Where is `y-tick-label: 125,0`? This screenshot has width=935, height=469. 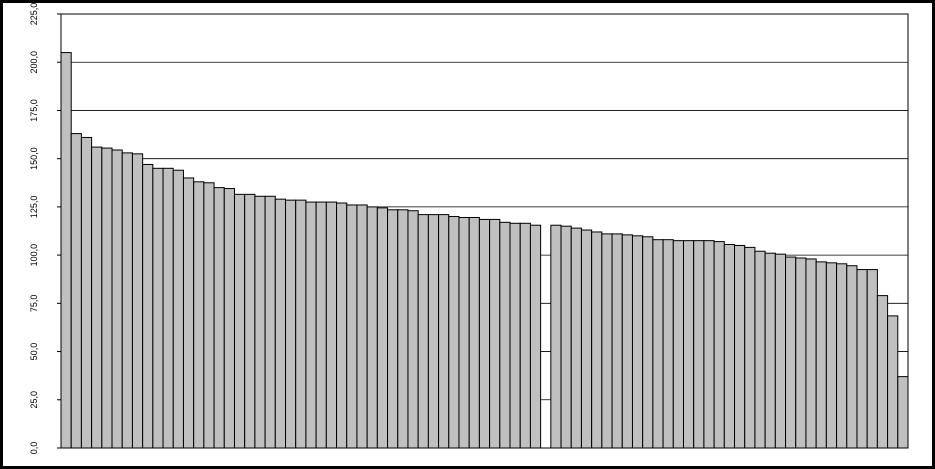 y-tick-label: 125,0 is located at coordinates (34, 207).